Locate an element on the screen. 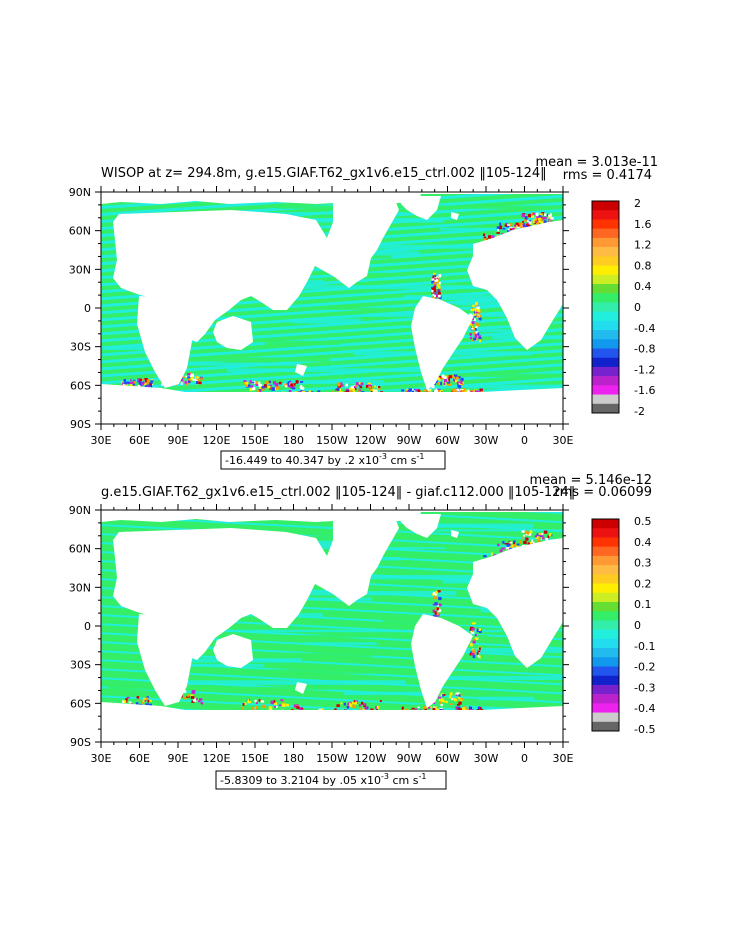  x-tick-label-12: 30E is located at coordinates (563, 440).